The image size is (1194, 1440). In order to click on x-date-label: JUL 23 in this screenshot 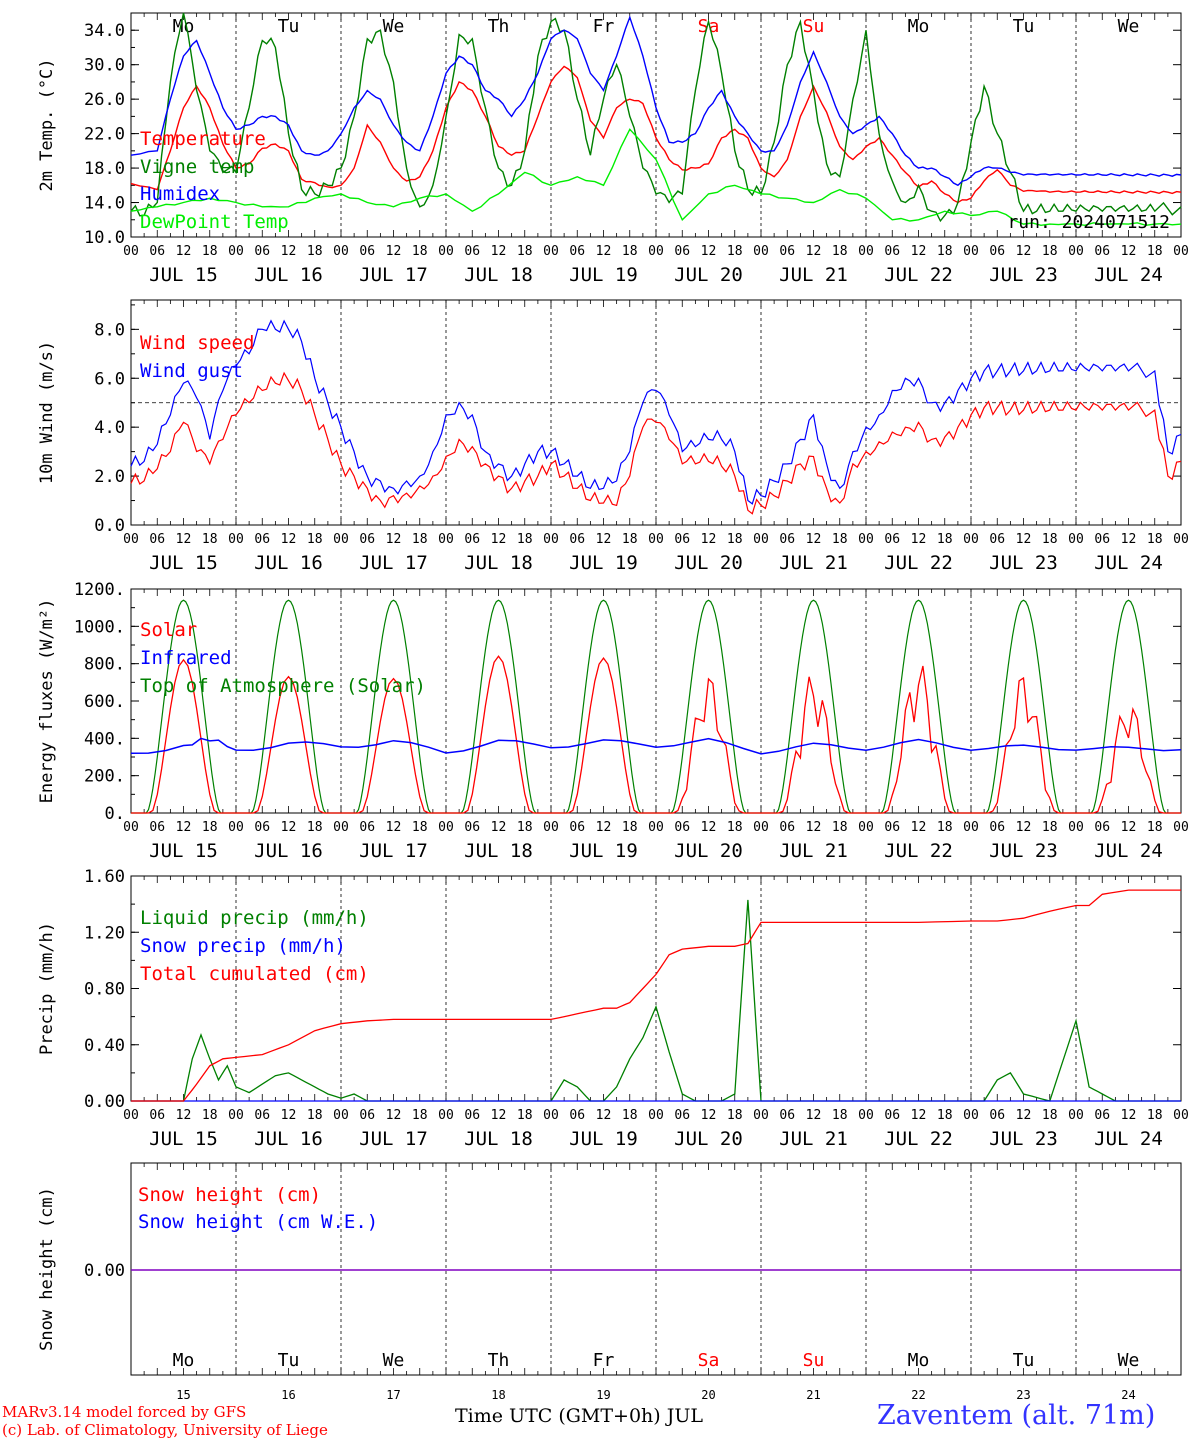, I will do `click(1023, 563)`.